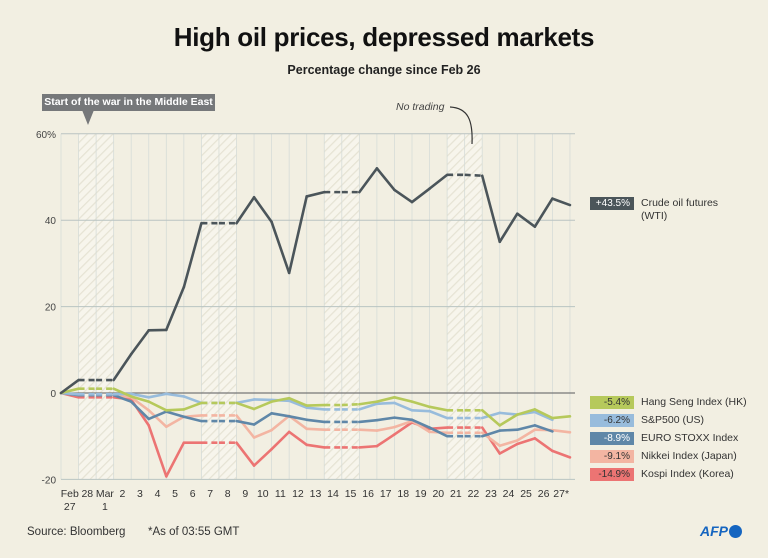  What do you see at coordinates (612, 402) in the screenshot?
I see `legend-value-badge: -5.4%` at bounding box center [612, 402].